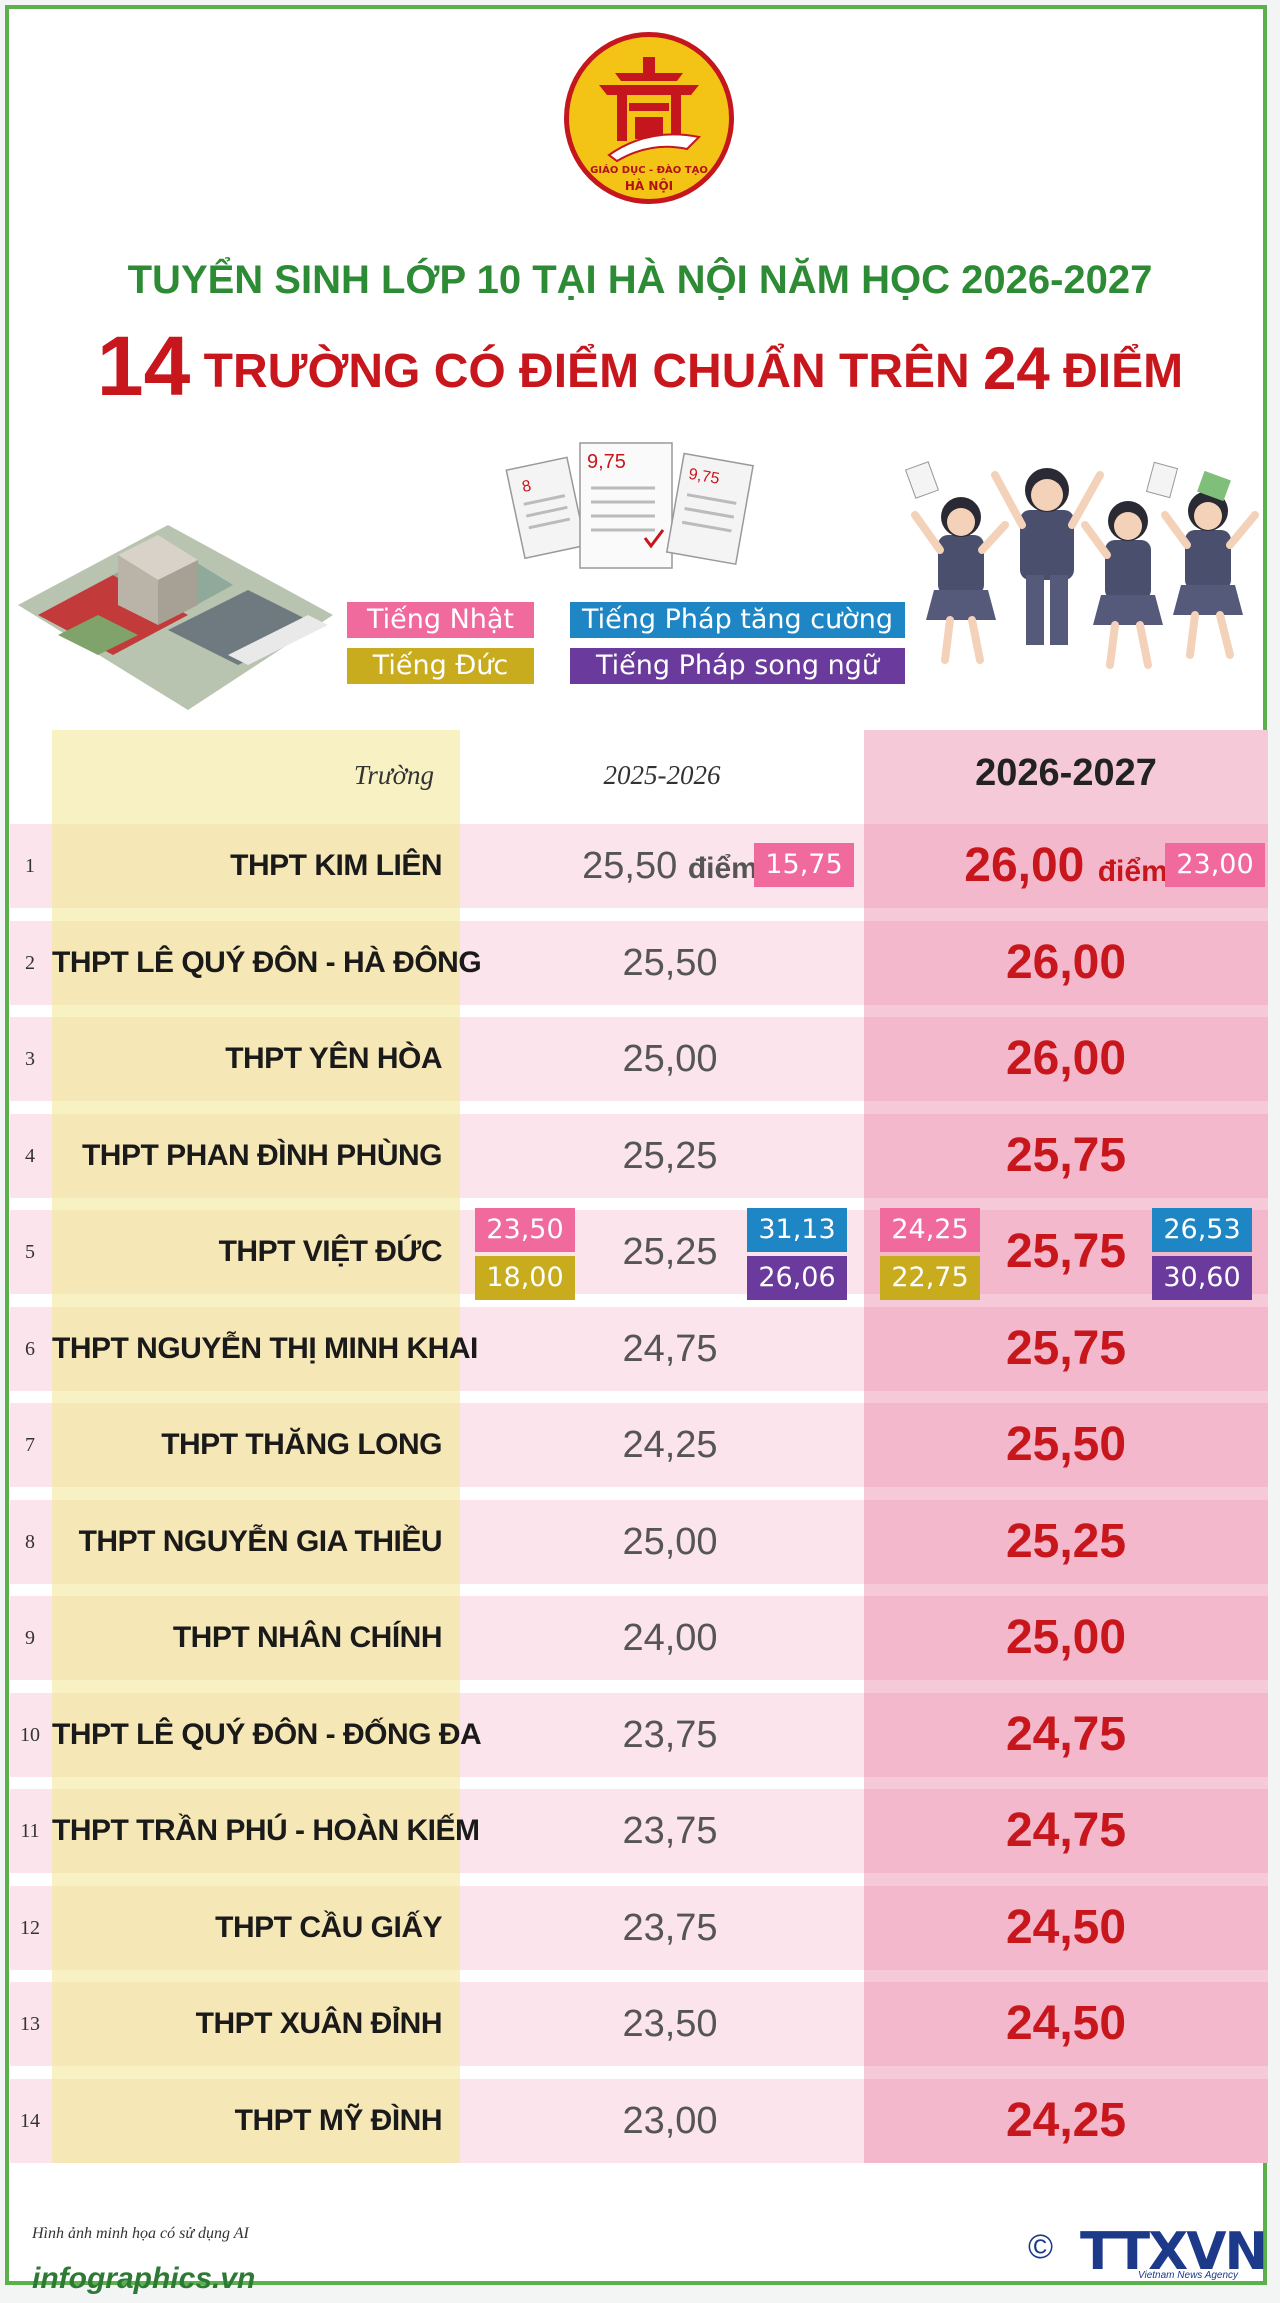  Describe the element at coordinates (639, 1445) in the screenshot. I see `table-row: 7 THPT THĂNG LONG 24,25 25,50` at that location.